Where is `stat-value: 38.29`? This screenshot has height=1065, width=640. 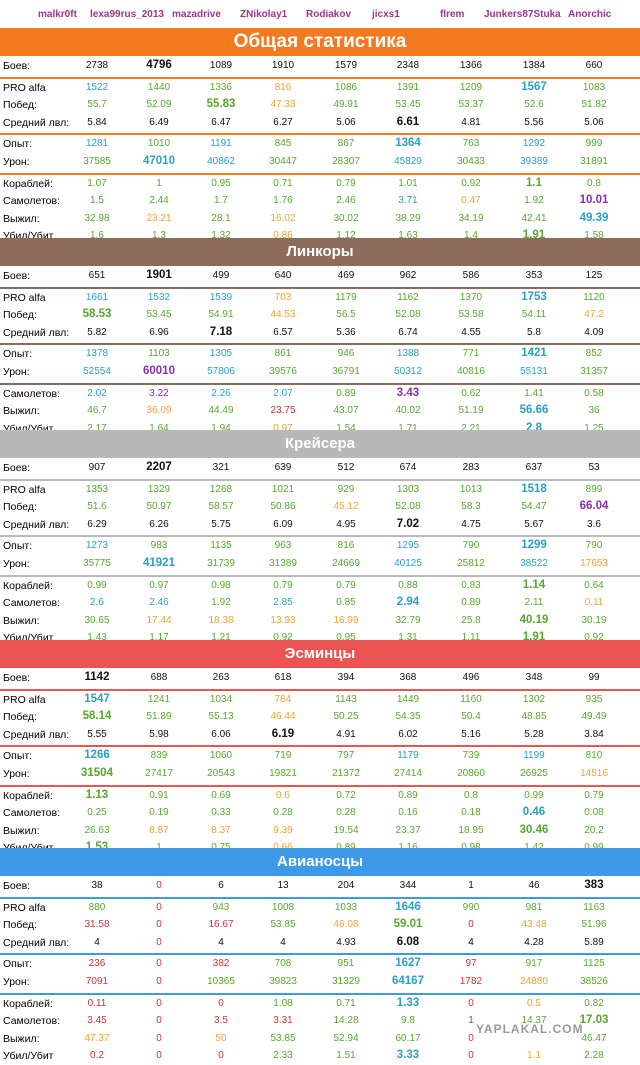 stat-value: 38.29 is located at coordinates (408, 218).